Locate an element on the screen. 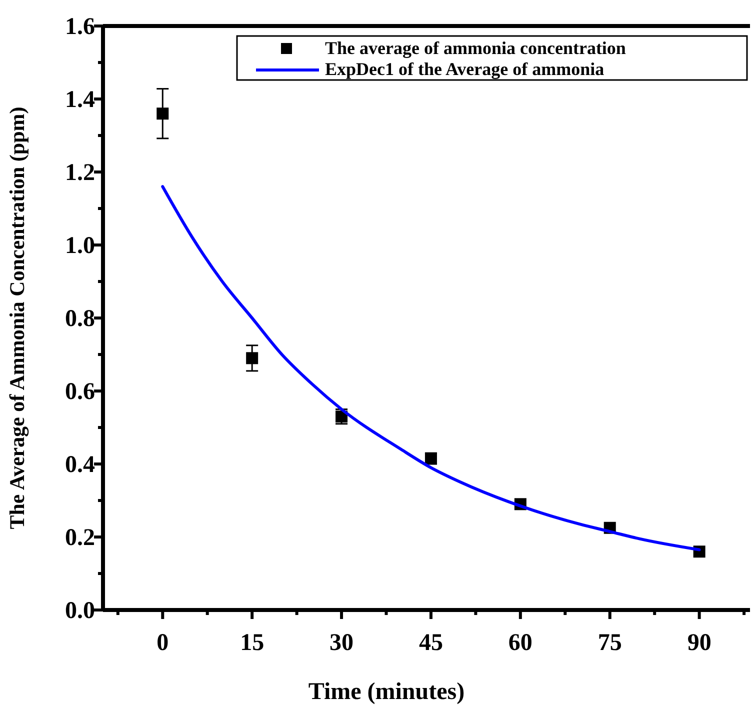  x-tick-label: 75 is located at coordinates (610, 643).